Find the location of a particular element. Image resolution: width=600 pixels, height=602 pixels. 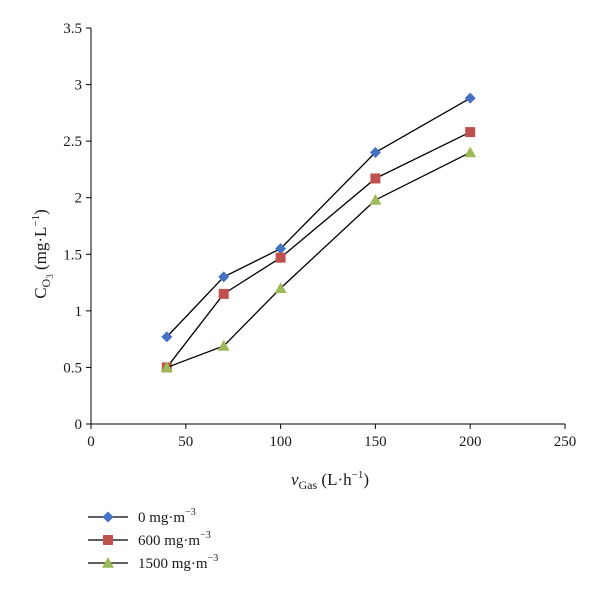

y-axis-ticks: 0 0.5 1 1.5 2 2.5 3 3.5 is located at coordinates (77, 227).